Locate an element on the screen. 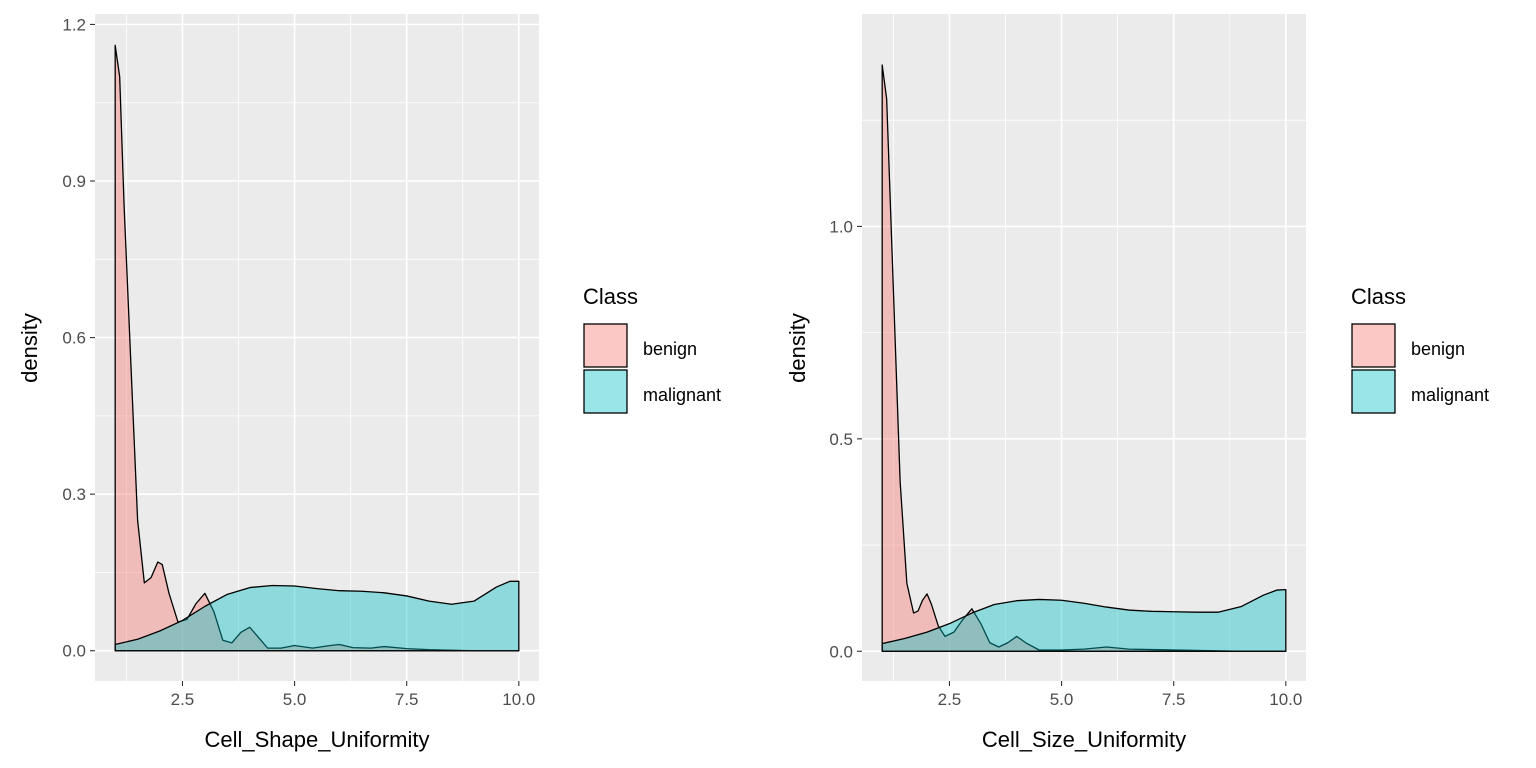 Image resolution: width=1536 pixels, height=768 pixels. y-tick-label: 1.2 is located at coordinates (74, 24).